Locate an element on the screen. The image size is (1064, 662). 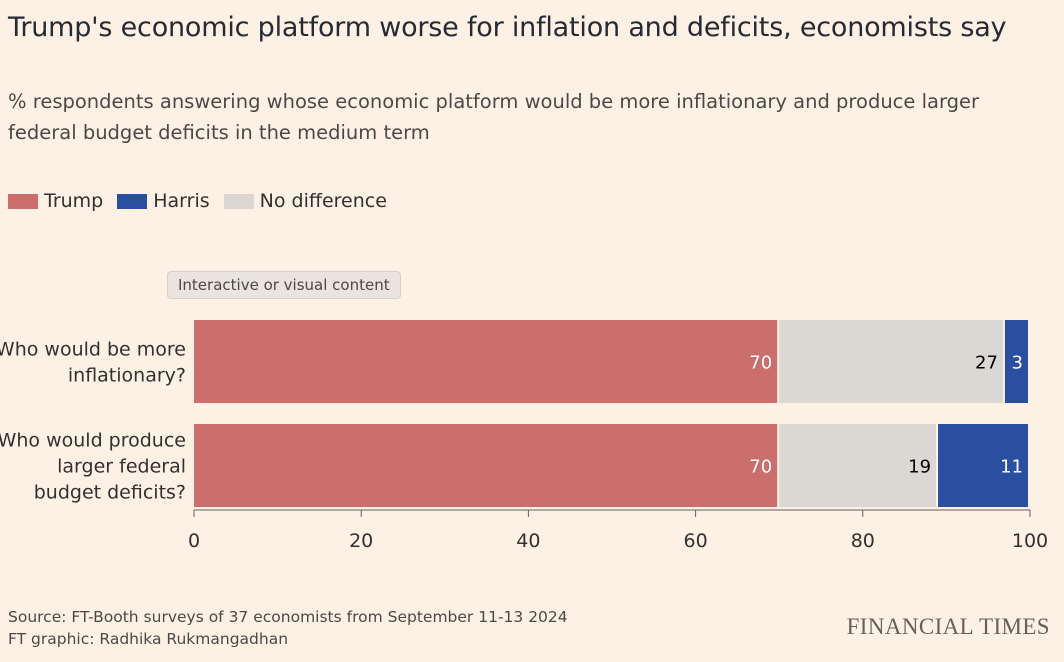
data-label-no-difference-0: 27 is located at coordinates (986, 363).